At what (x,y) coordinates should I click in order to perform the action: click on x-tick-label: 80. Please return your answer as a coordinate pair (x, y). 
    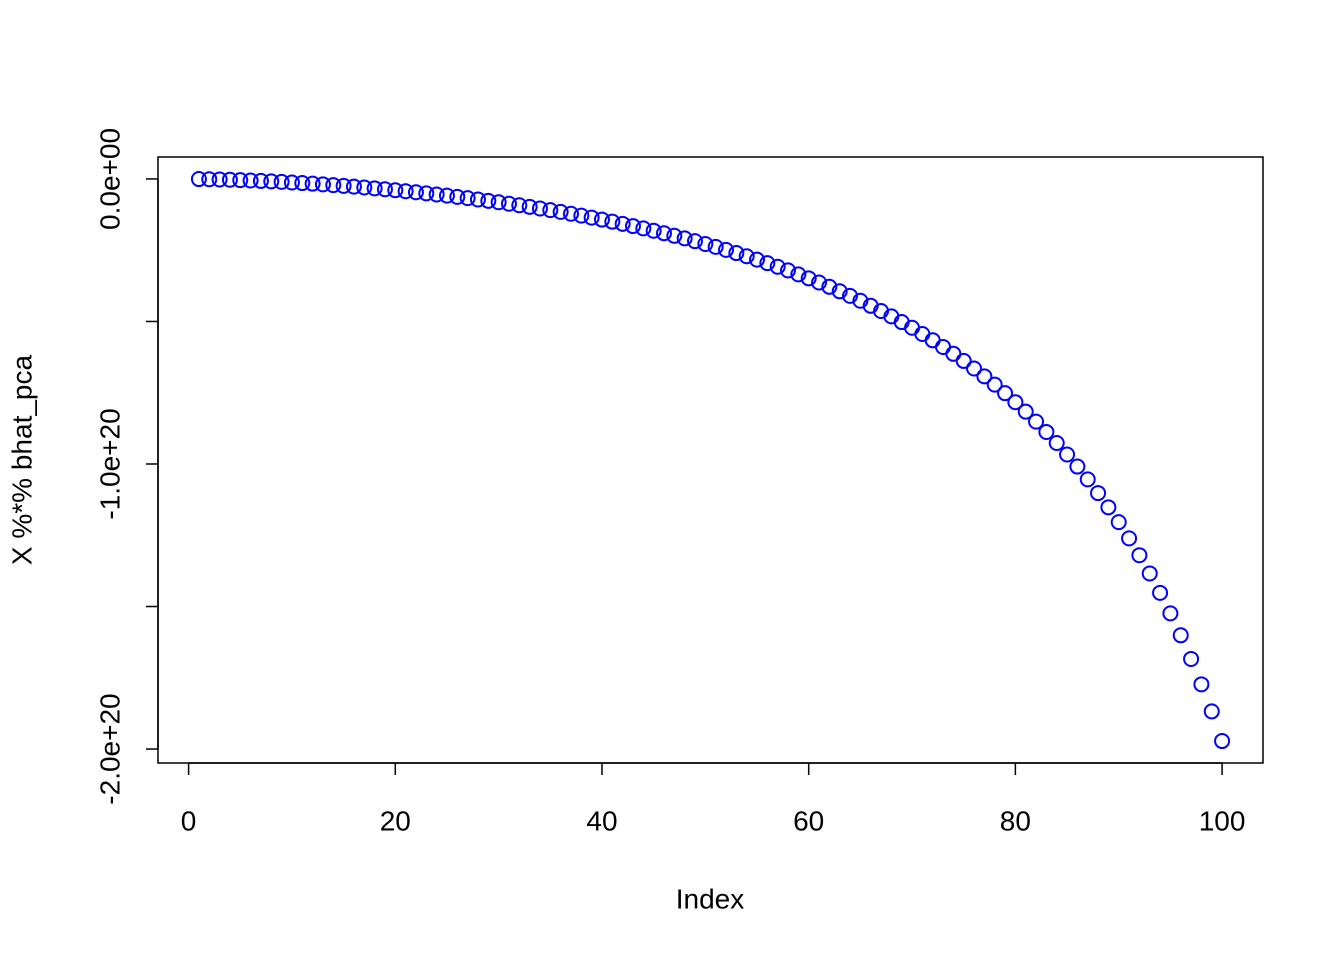
    Looking at the image, I should click on (1015, 820).